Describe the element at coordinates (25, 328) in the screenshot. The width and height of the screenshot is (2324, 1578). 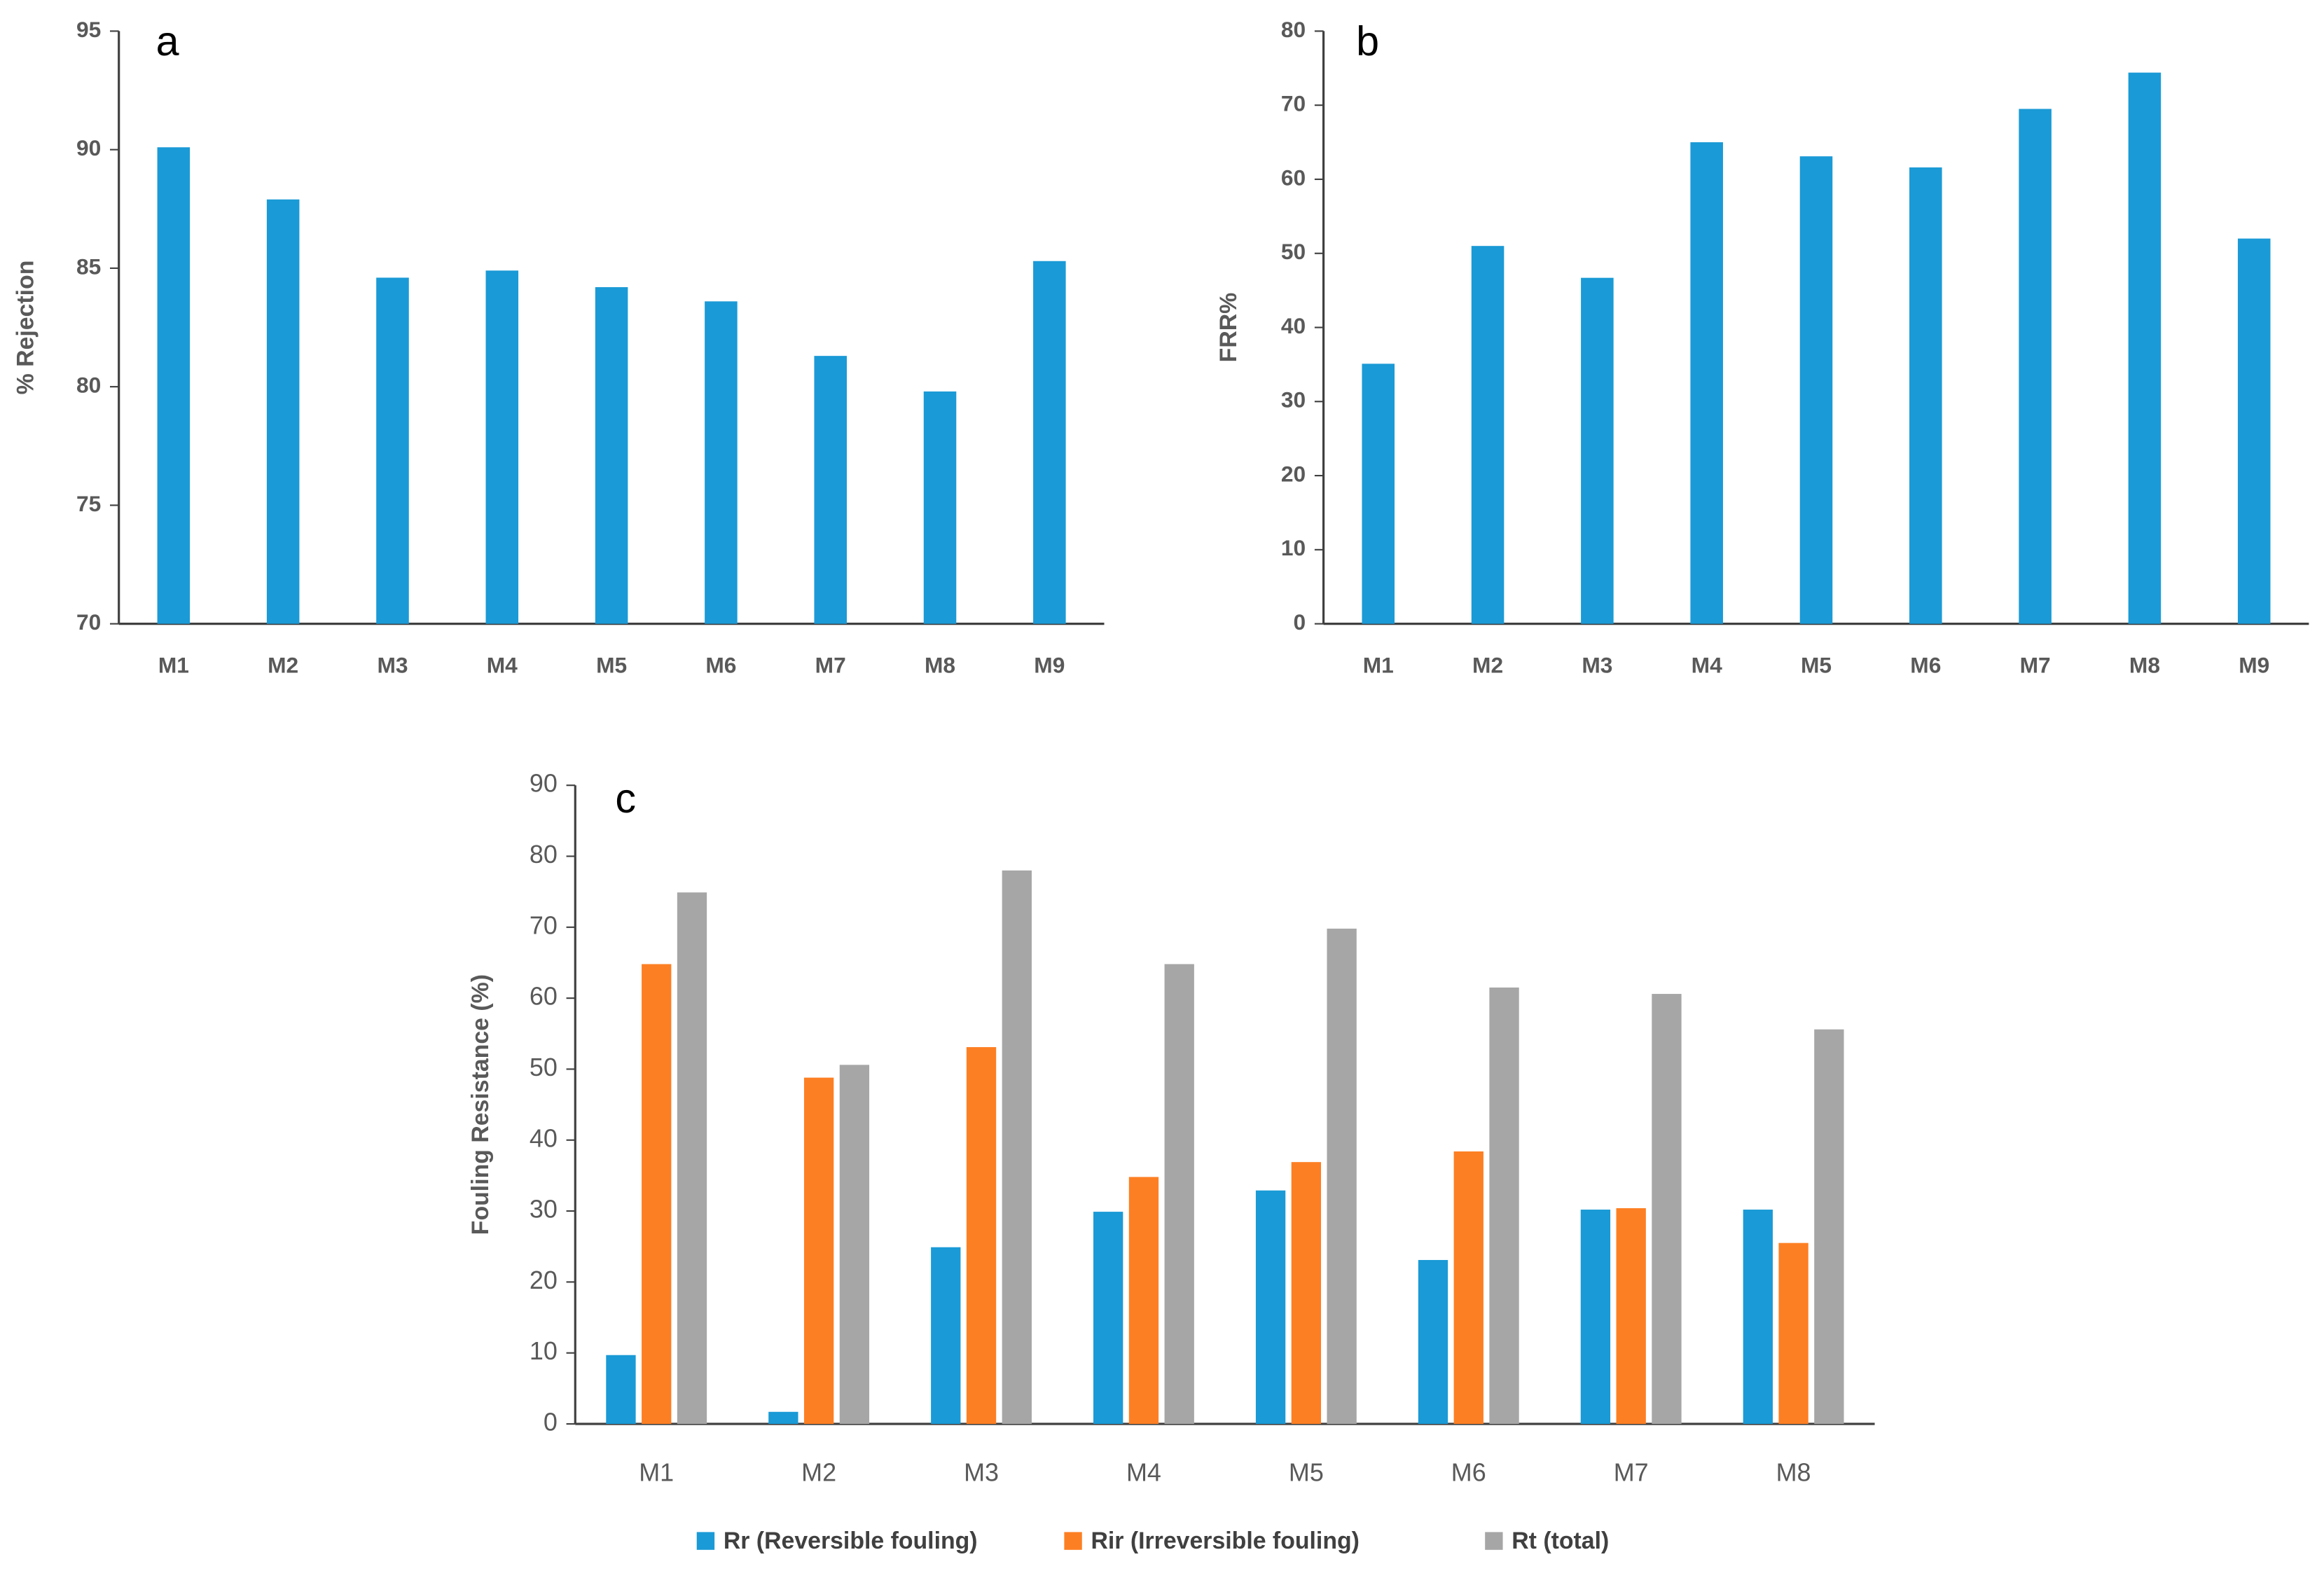
I see `y-axis-title: % Rejection` at that location.